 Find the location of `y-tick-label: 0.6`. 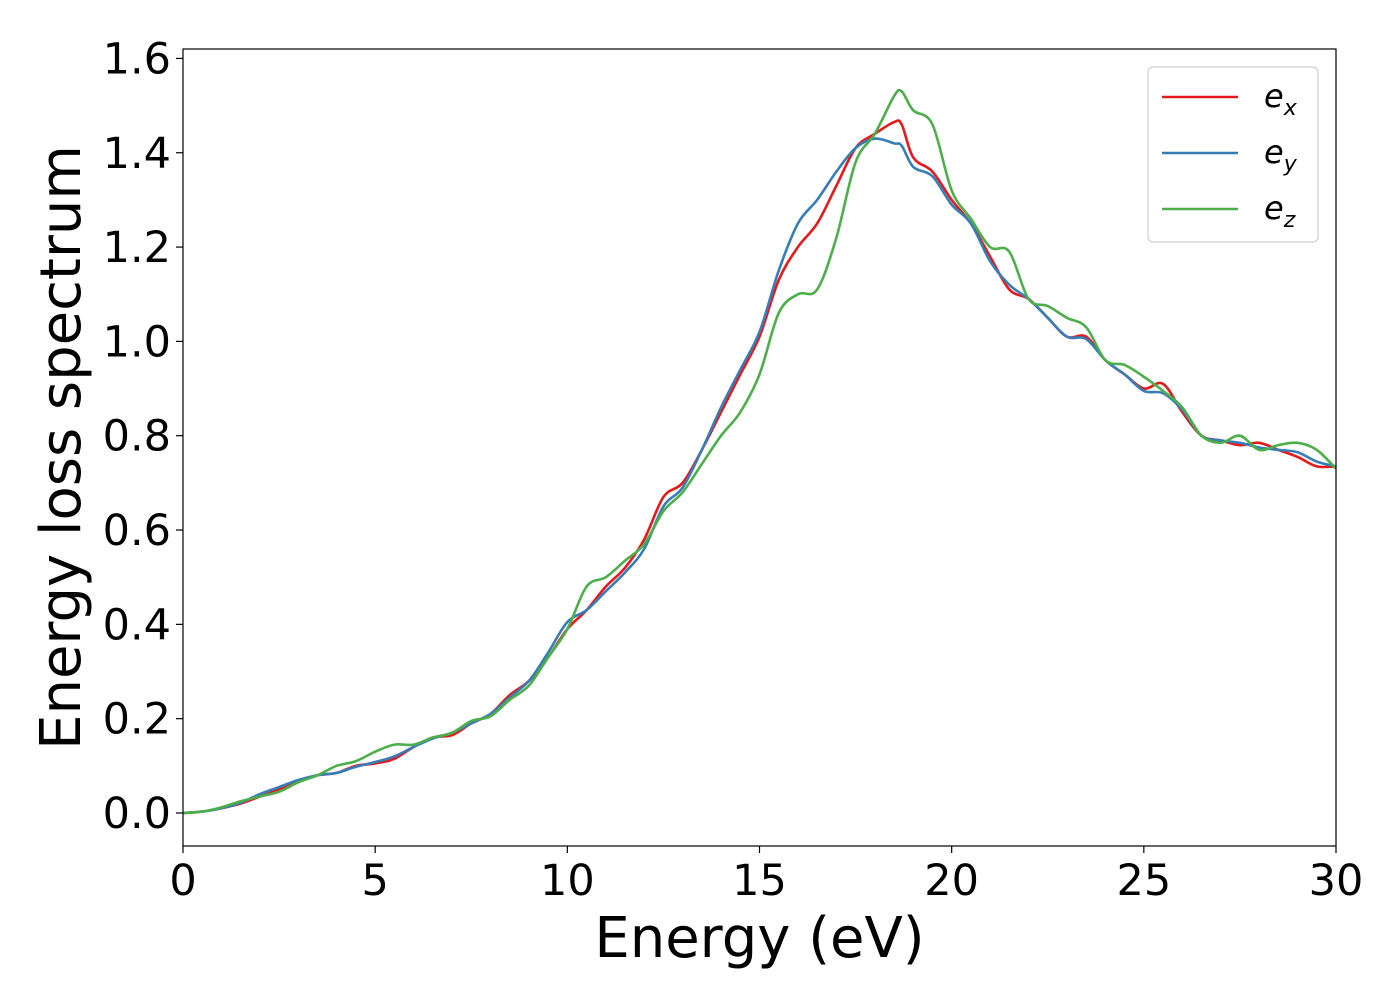

y-tick-label: 0.6 is located at coordinates (137, 531).